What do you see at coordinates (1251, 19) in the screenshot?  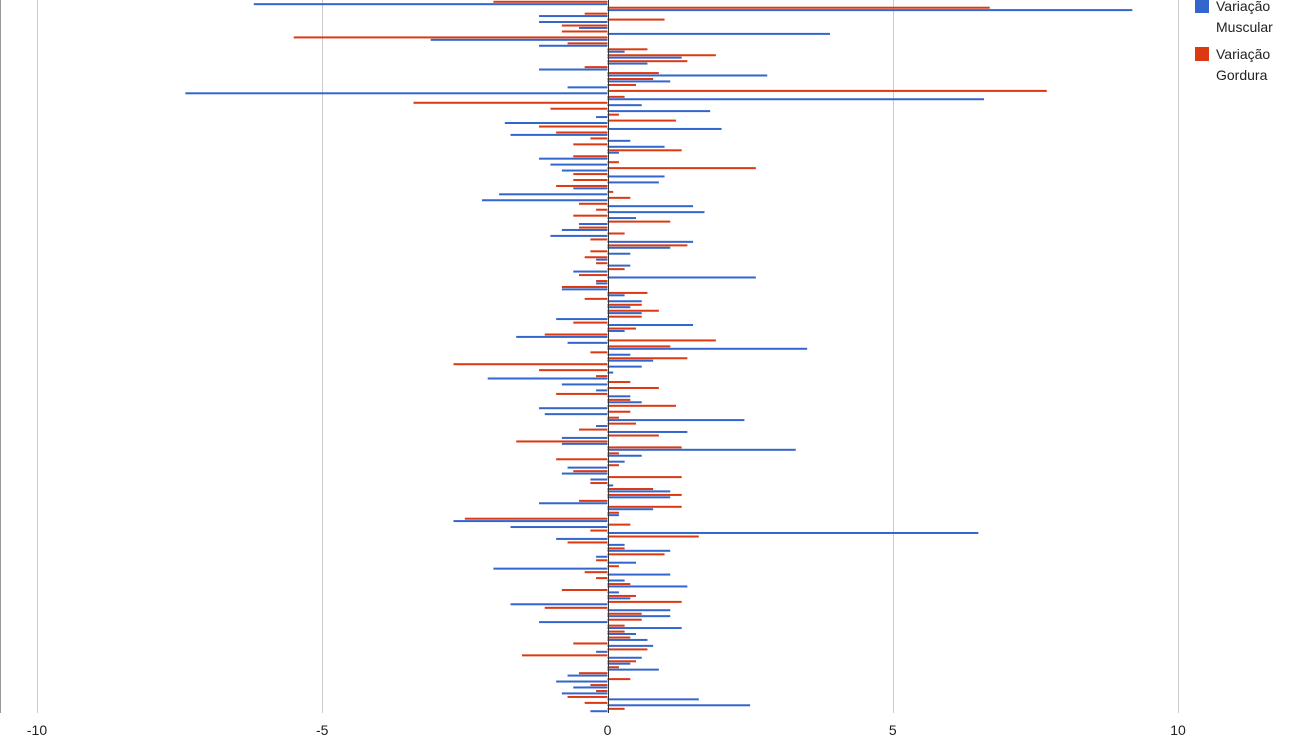 I see `legend-item-muscle: Variação Muscular` at bounding box center [1251, 19].